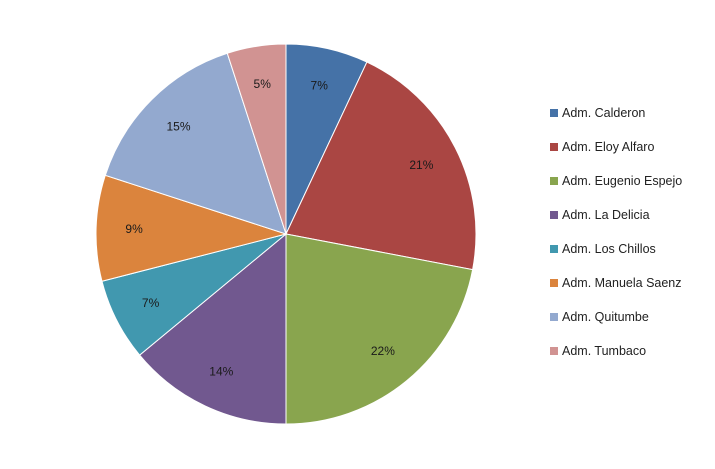 This screenshot has width=715, height=469. I want to click on slice-percent-label: 15%, so click(178, 127).